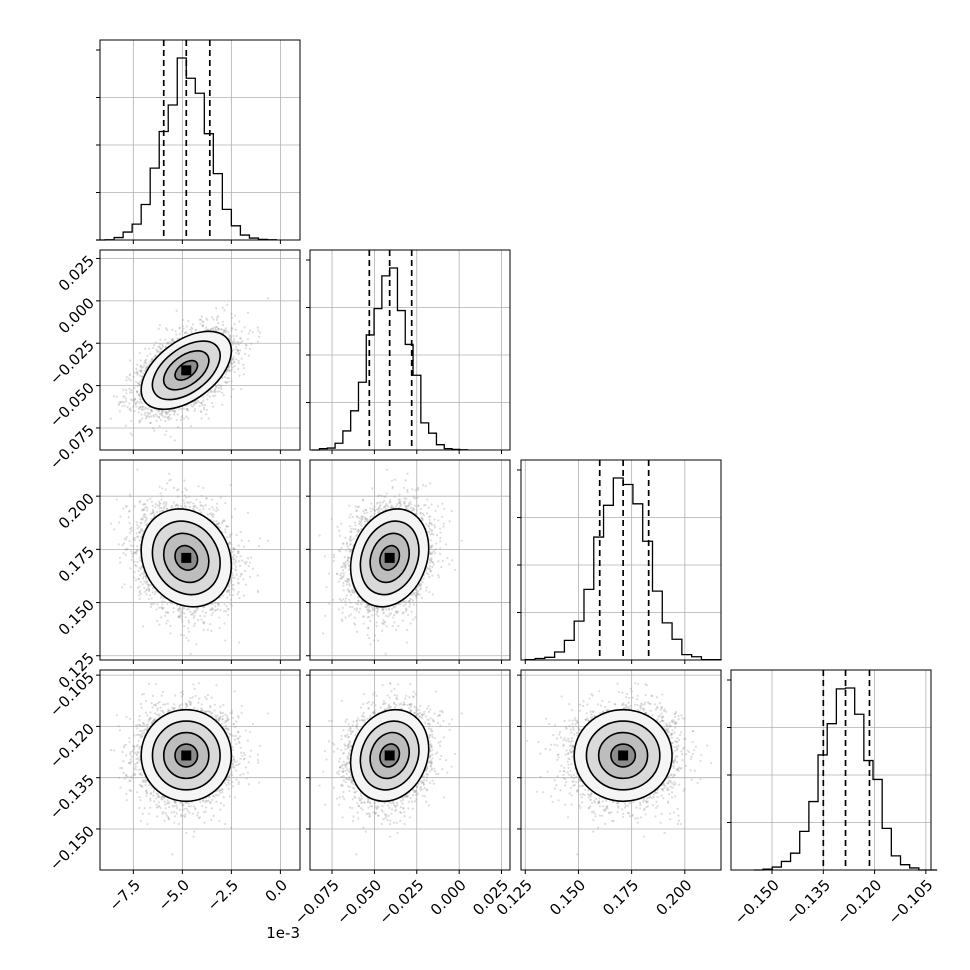 The image size is (970, 970). Describe the element at coordinates (189, 561) in the screenshot. I see `density-content` at that location.